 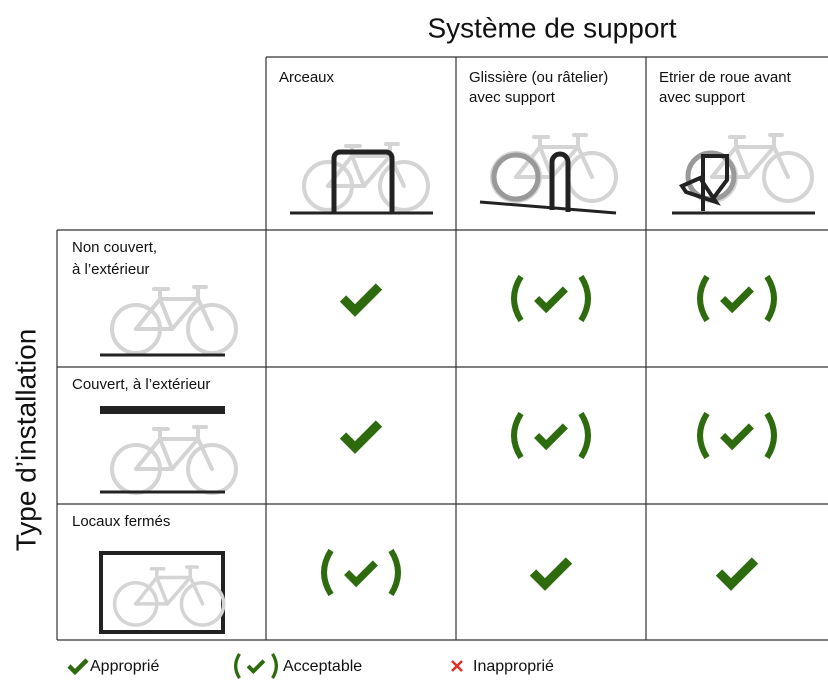 What do you see at coordinates (169, 321) in the screenshot?
I see `outdoor-uncovered` at bounding box center [169, 321].